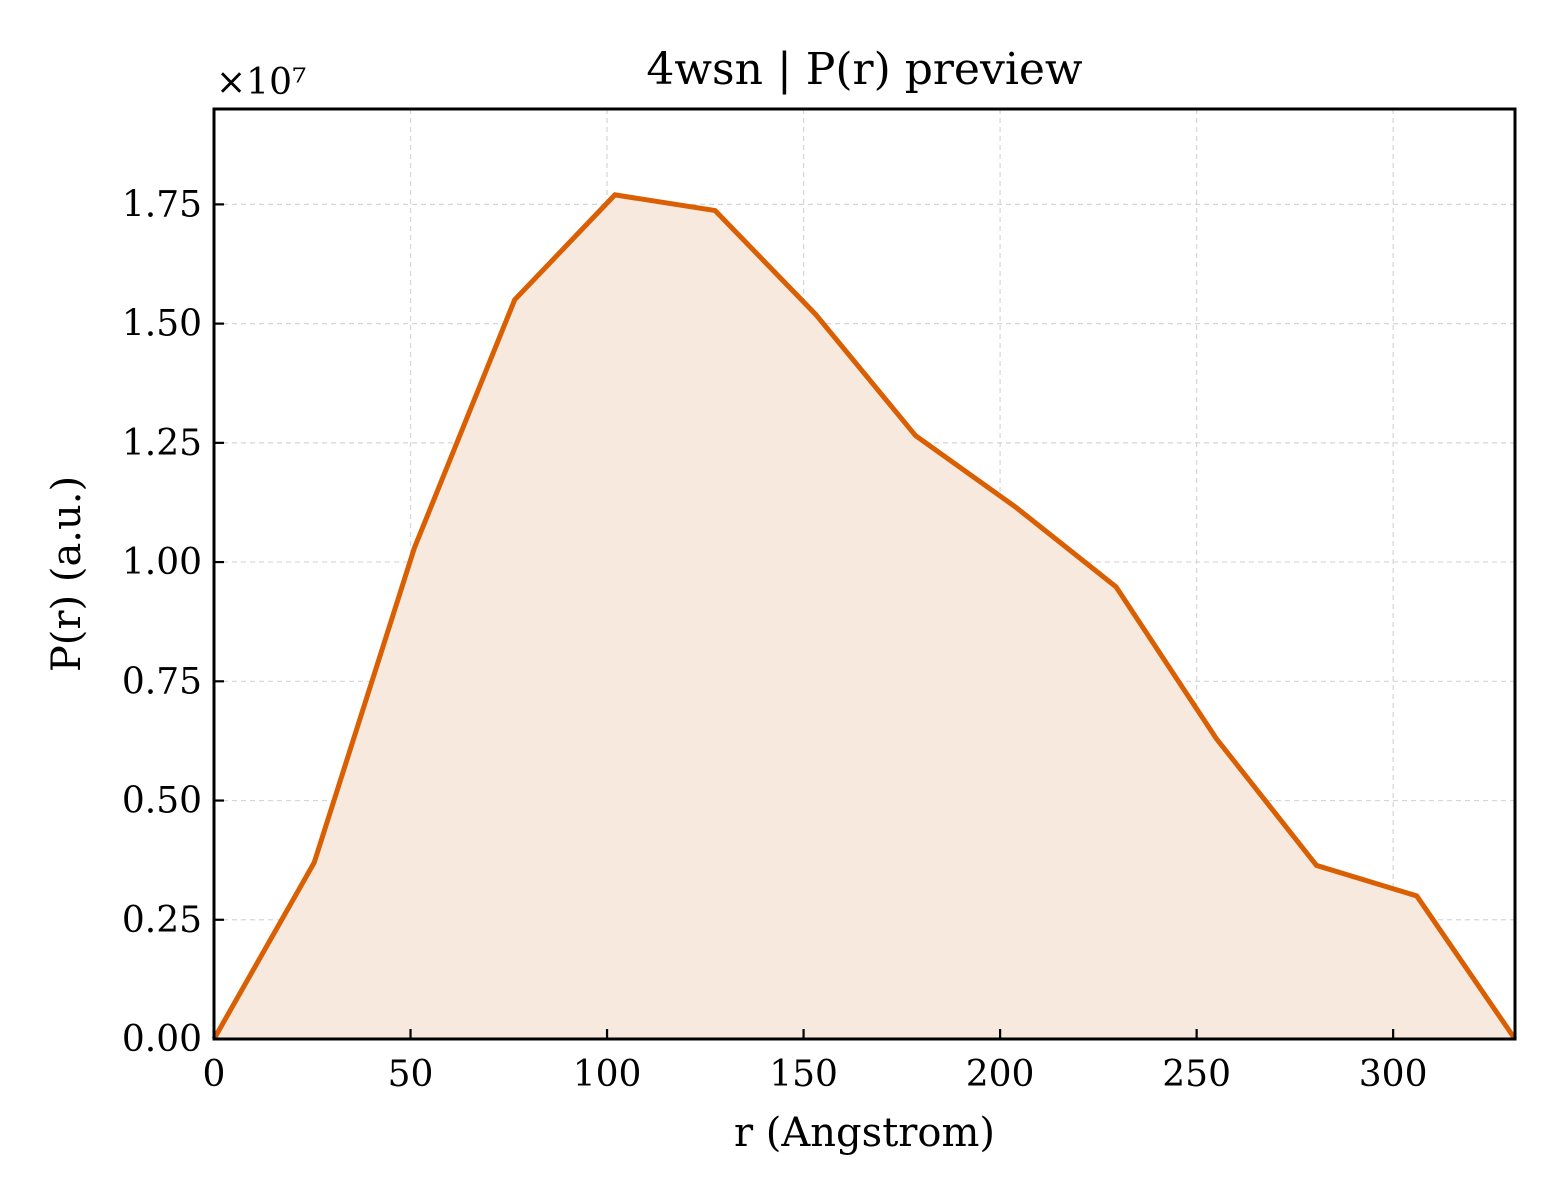 The image size is (1560, 1200). I want to click on x-tick-label: 300, so click(1393, 1074).